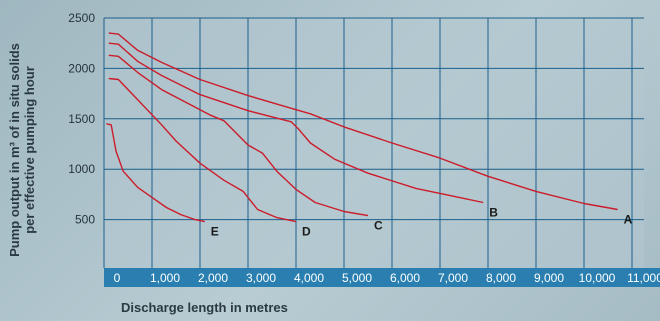 The image size is (660, 321). What do you see at coordinates (309, 278) in the screenshot?
I see `x-tick-label: 4,000` at bounding box center [309, 278].